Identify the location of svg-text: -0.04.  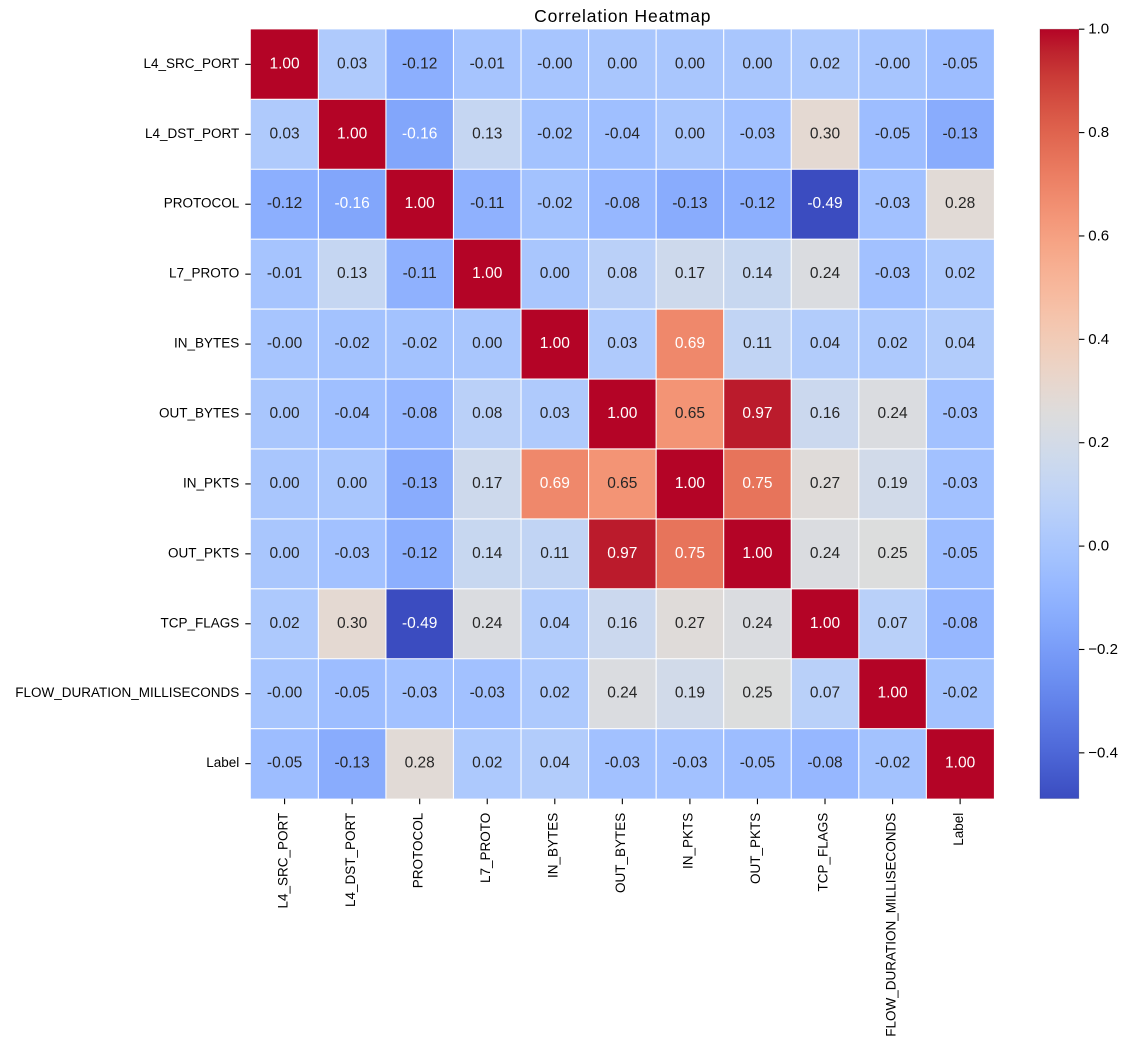
(352, 413).